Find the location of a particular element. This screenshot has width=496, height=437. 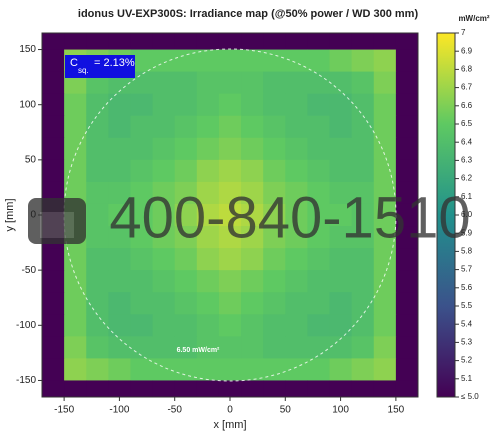

y-tick-label: 150 is located at coordinates (27, 49).